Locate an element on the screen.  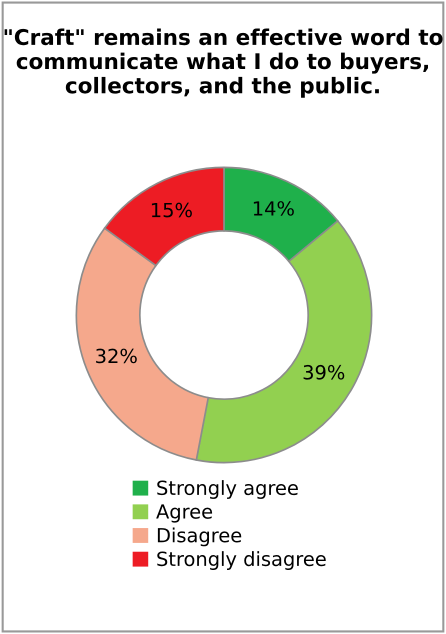
legend-label: Strongly agree is located at coordinates (227, 489).